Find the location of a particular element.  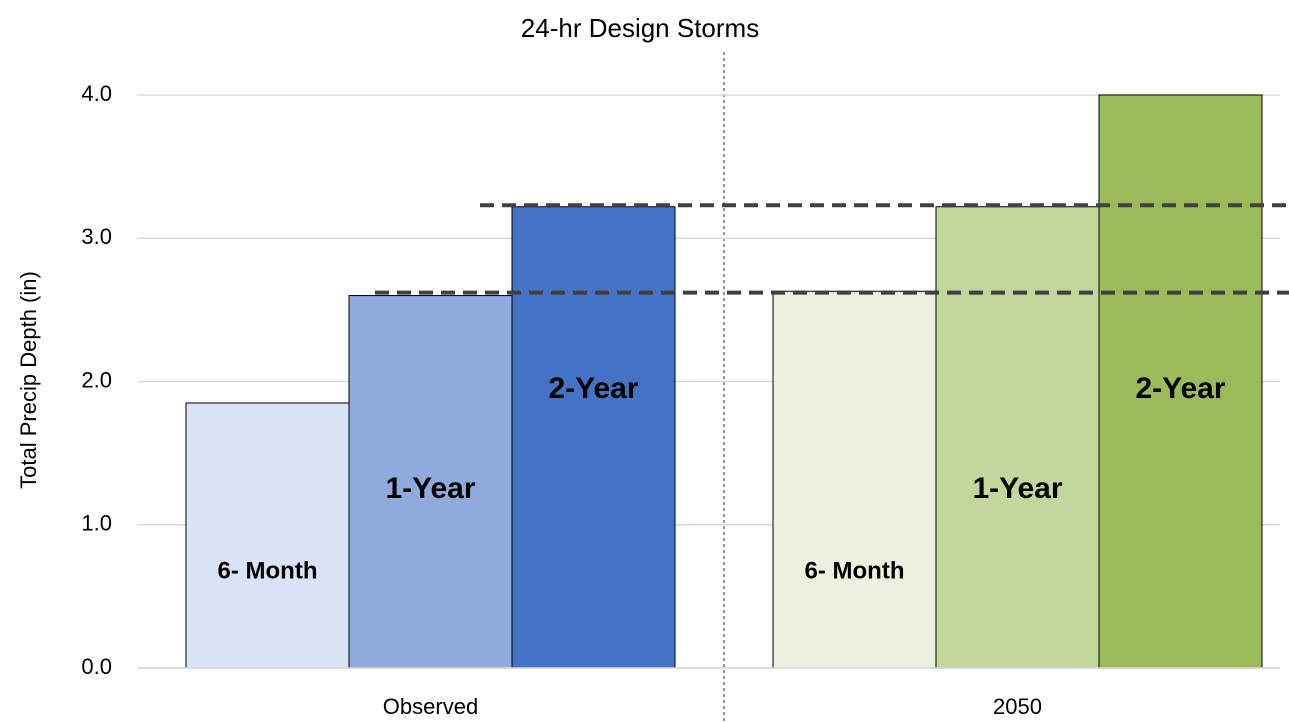

y-tick-label: 3.0 is located at coordinates (96, 236).